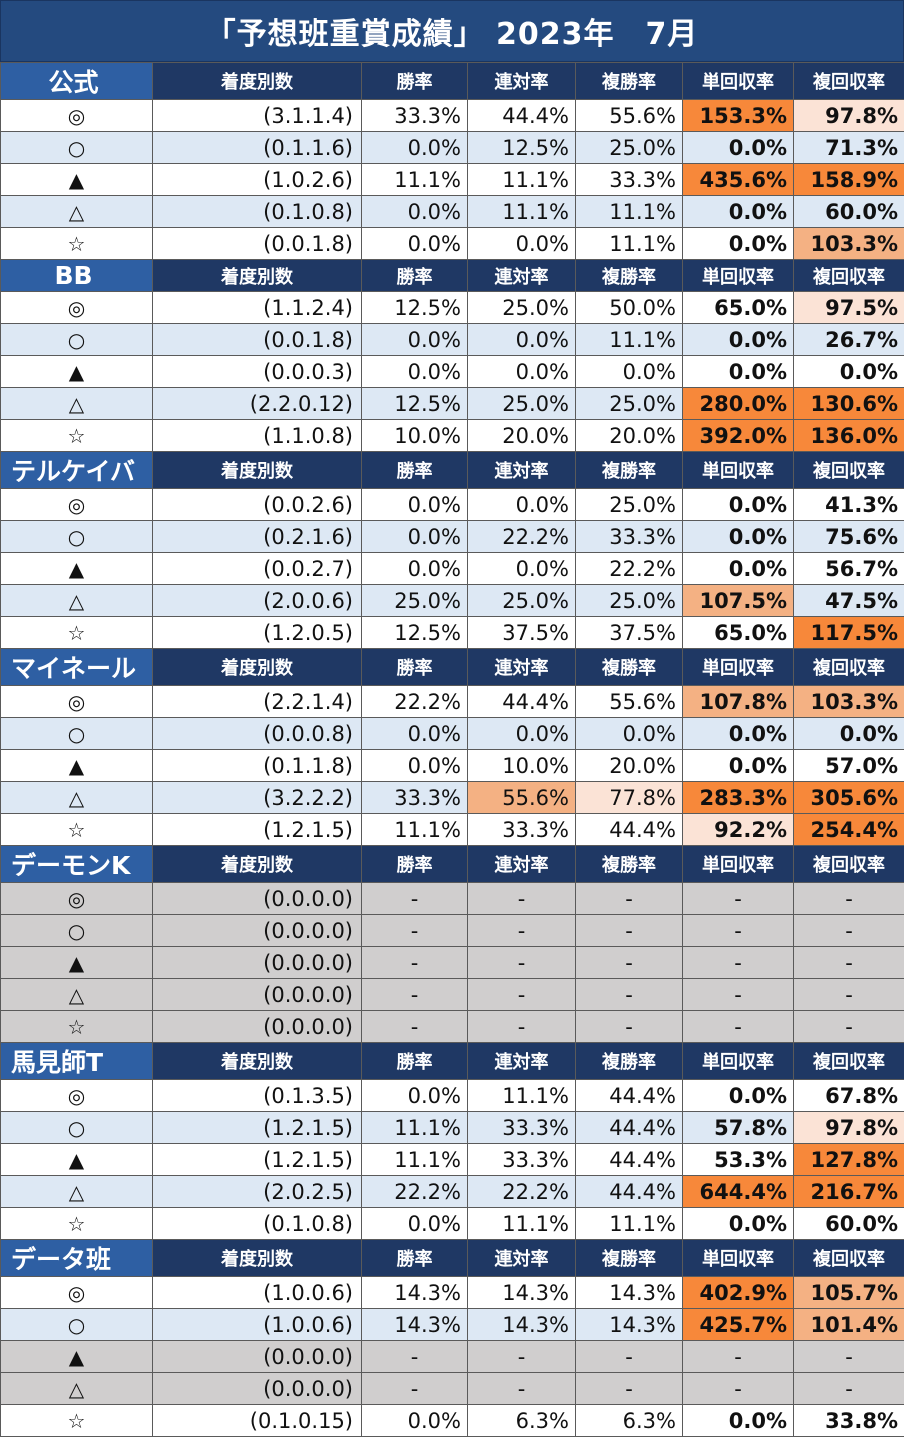 This screenshot has width=904, height=1441. I want to click on table-row: ○ (0.1.1.6) 0.0% 12.5% 25.0% 0.0% 71.3%, so click(452, 147).